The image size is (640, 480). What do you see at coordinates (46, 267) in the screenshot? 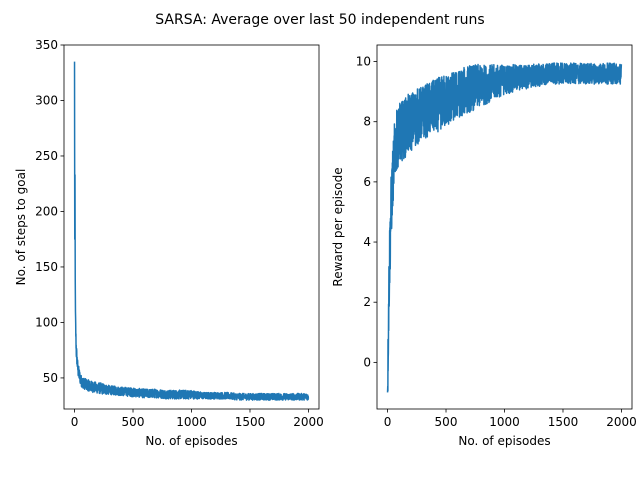
I see `steps-ytick-label: 150` at bounding box center [46, 267].